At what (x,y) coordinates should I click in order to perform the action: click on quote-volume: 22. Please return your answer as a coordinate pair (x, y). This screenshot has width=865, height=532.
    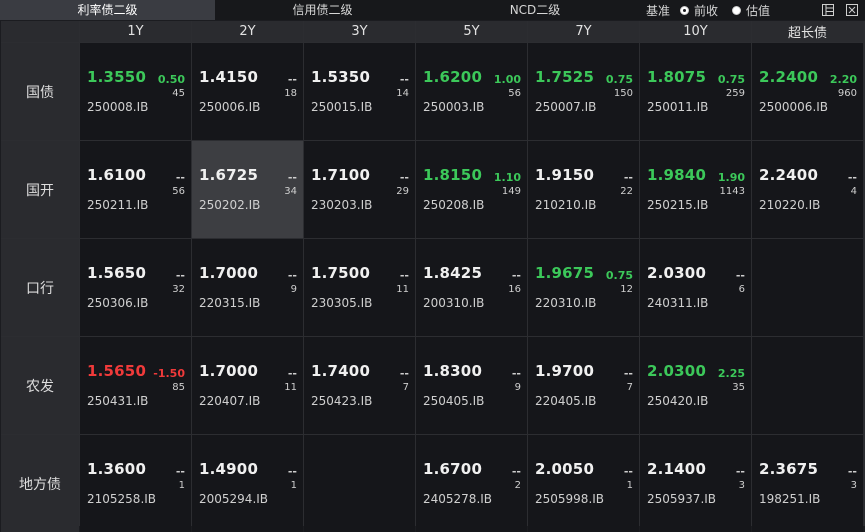
    Looking at the image, I should click on (626, 191).